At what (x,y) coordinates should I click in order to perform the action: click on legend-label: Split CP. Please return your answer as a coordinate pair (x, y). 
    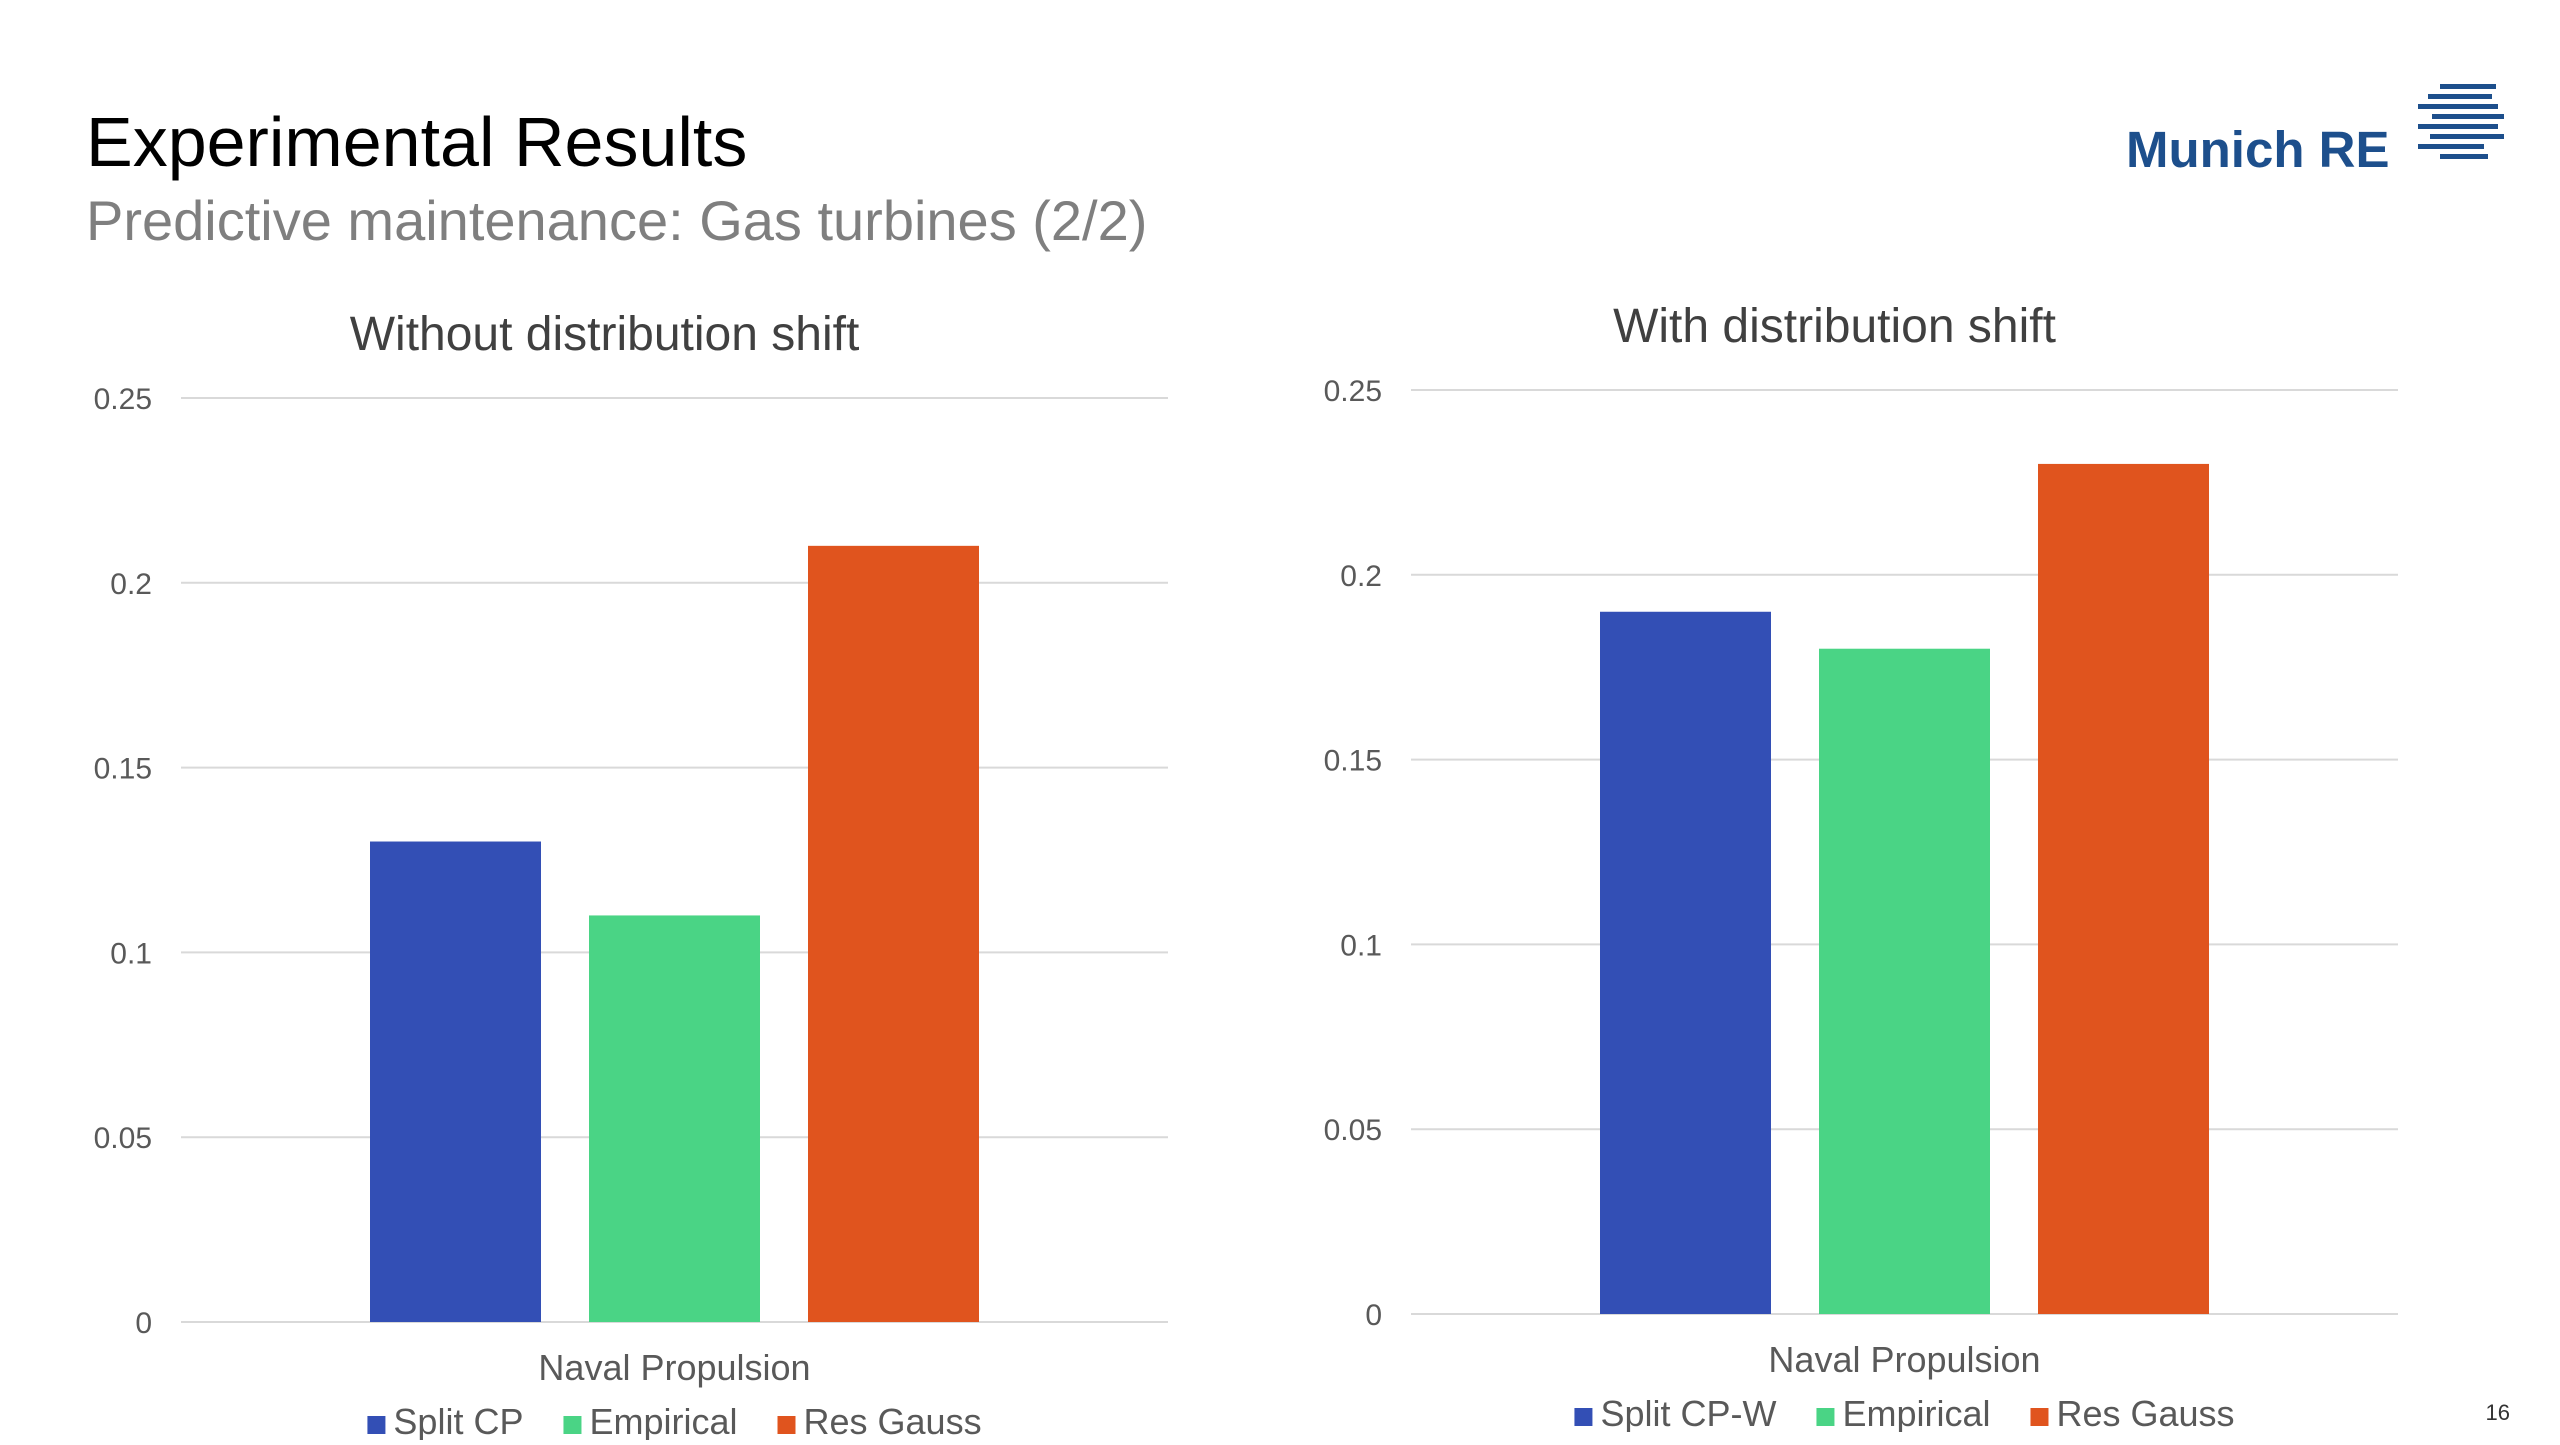
    Looking at the image, I should click on (458, 1420).